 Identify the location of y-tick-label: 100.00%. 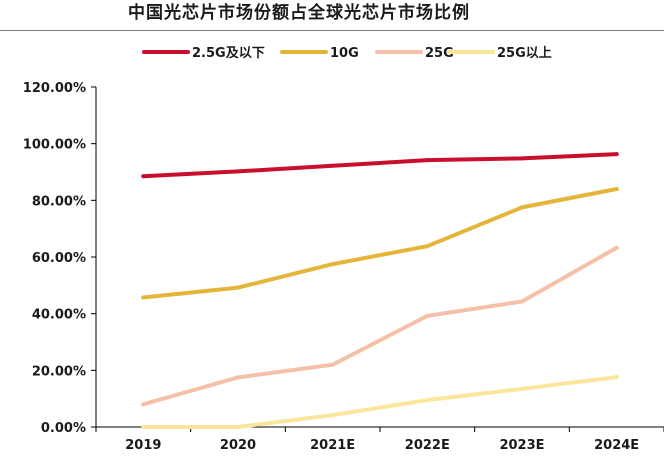
(54, 145).